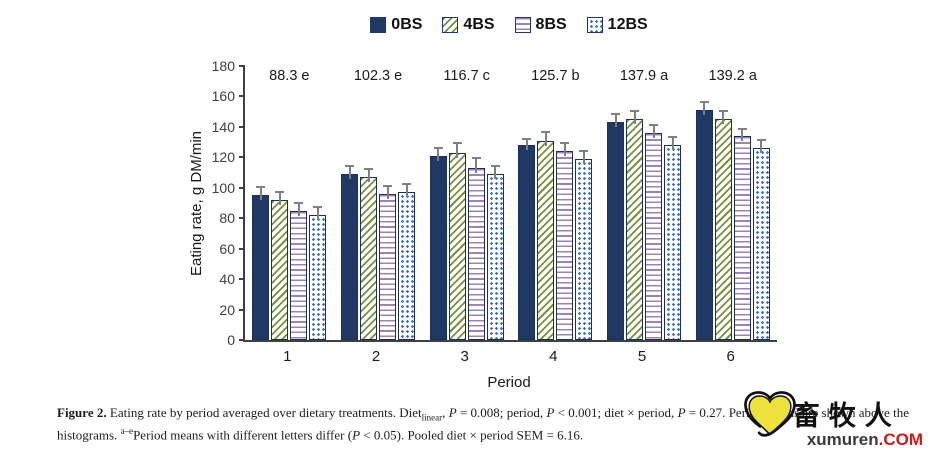 This screenshot has height=450, width=929. I want to click on y-tick-label: 40, so click(227, 279).